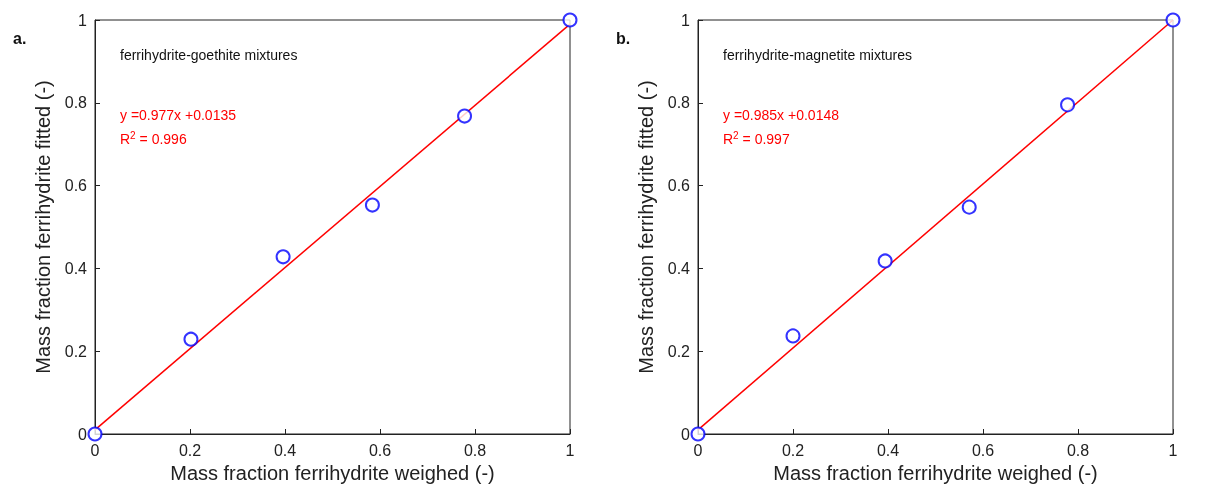 Image resolution: width=1206 pixels, height=492 pixels. I want to click on text: b., so click(623, 38).